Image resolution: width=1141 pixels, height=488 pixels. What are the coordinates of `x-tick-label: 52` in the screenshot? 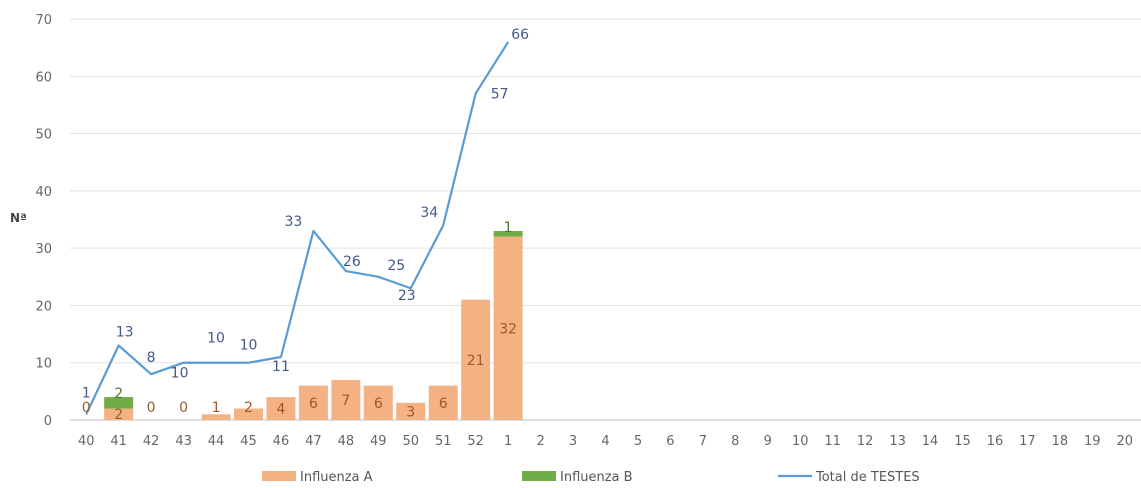 It's located at (475, 441).